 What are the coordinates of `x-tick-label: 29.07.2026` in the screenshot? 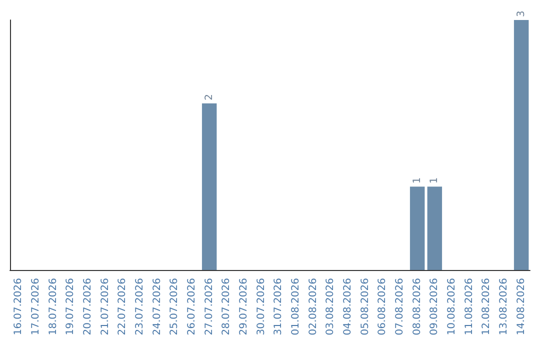 It's located at (244, 307).